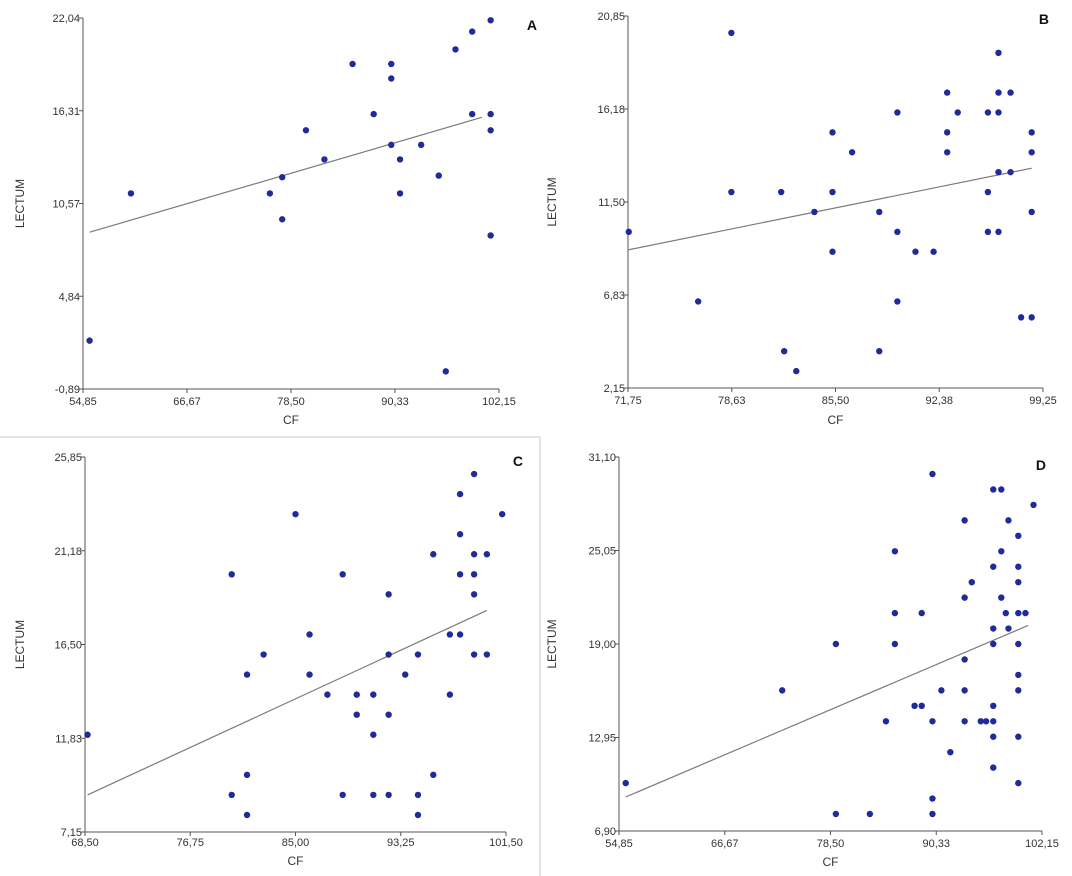 The height and width of the screenshot is (876, 1072). I want to click on panel-letter: A, so click(532, 25).